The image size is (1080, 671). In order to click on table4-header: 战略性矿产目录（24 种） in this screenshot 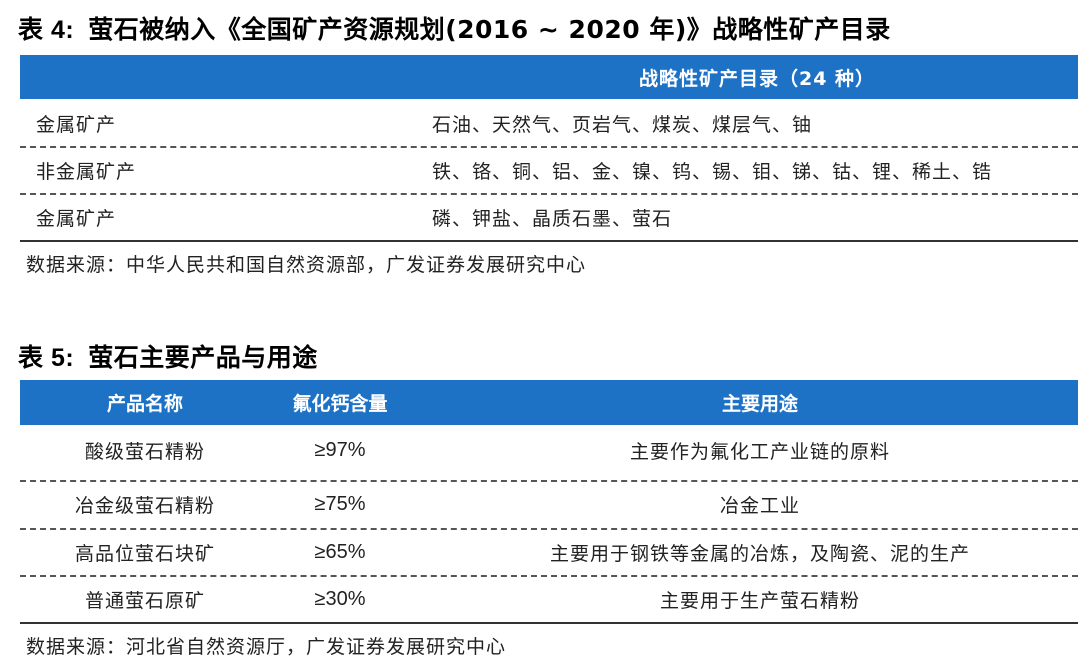, I will do `click(549, 77)`.